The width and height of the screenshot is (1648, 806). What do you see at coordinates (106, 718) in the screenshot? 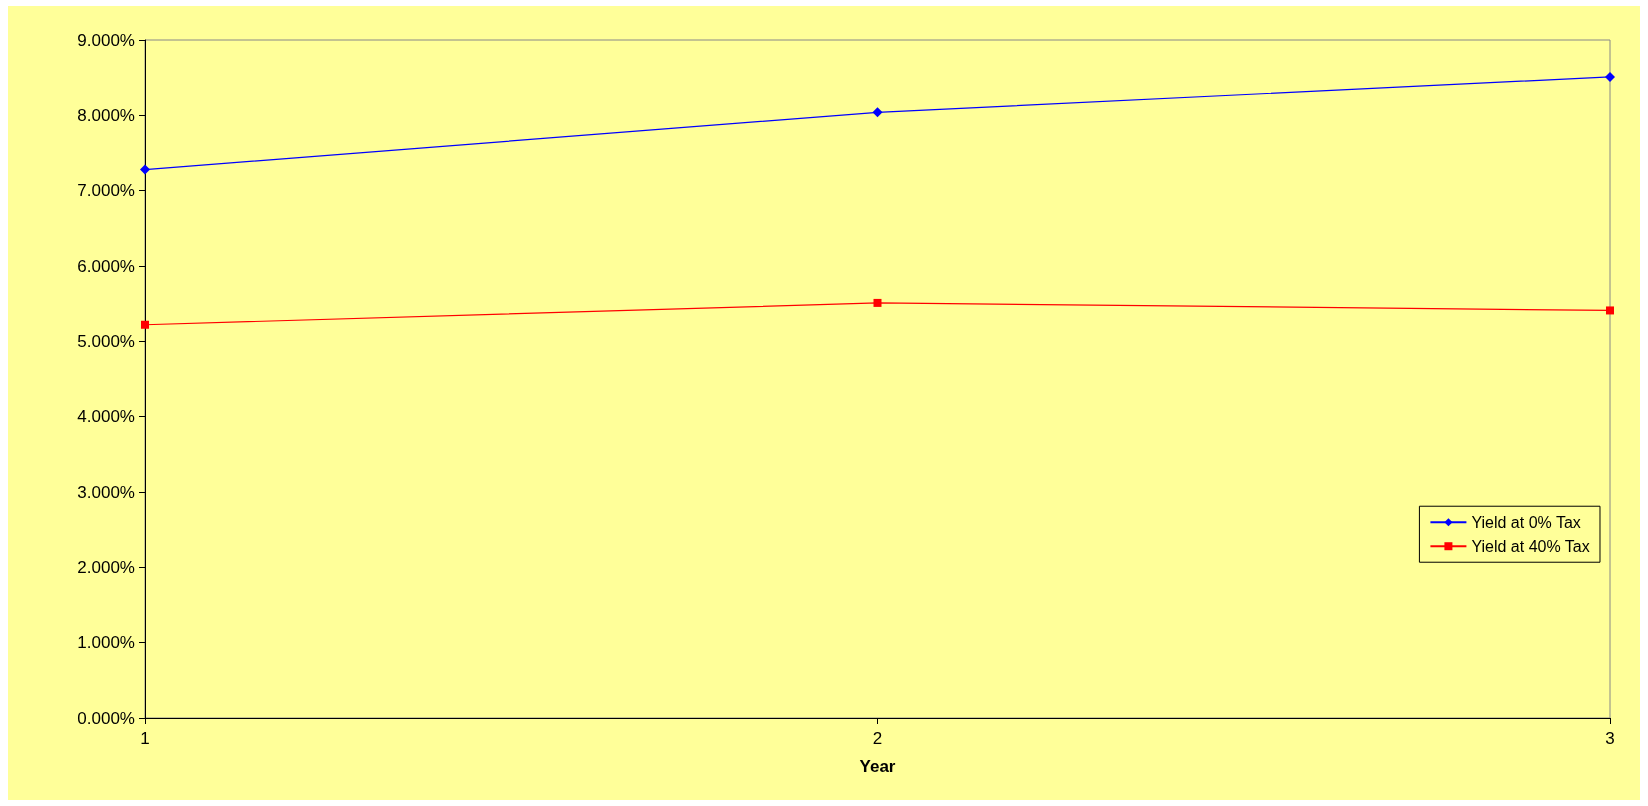
I see `y-tick-label: 0.000%` at bounding box center [106, 718].